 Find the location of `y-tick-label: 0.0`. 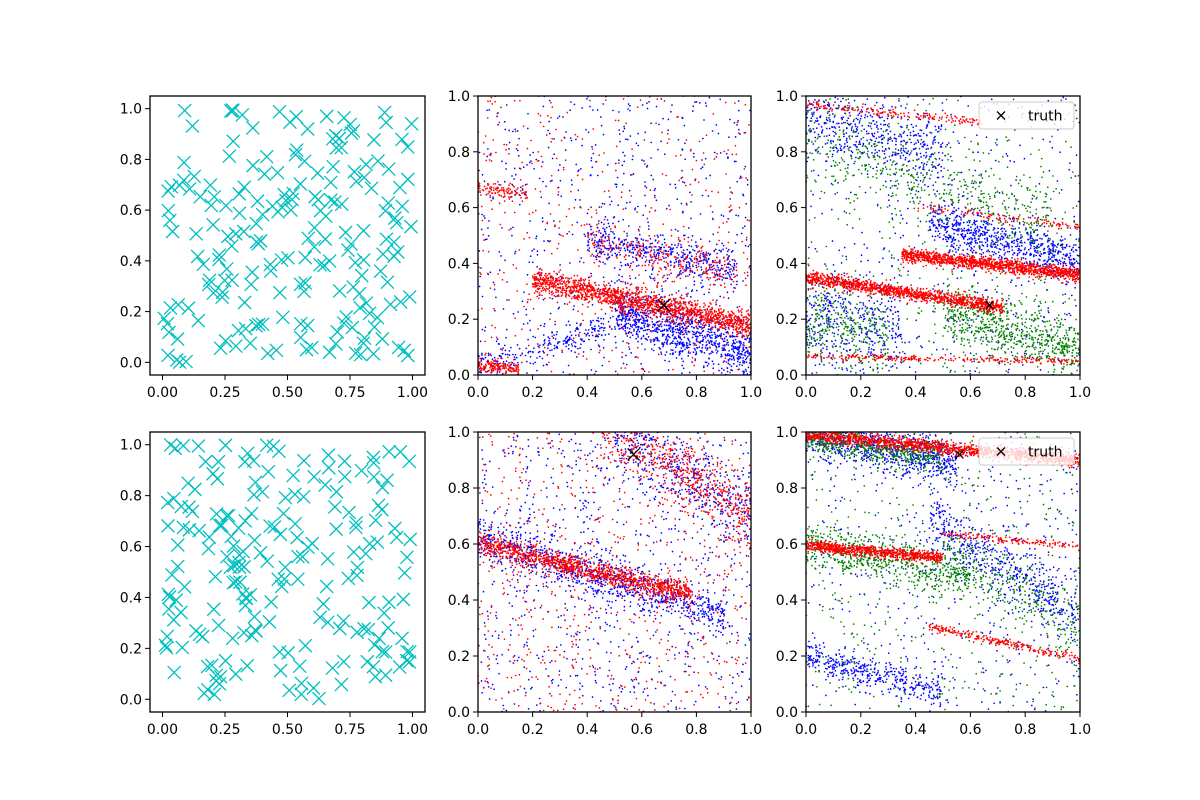

y-tick-label: 0.0 is located at coordinates (459, 376).